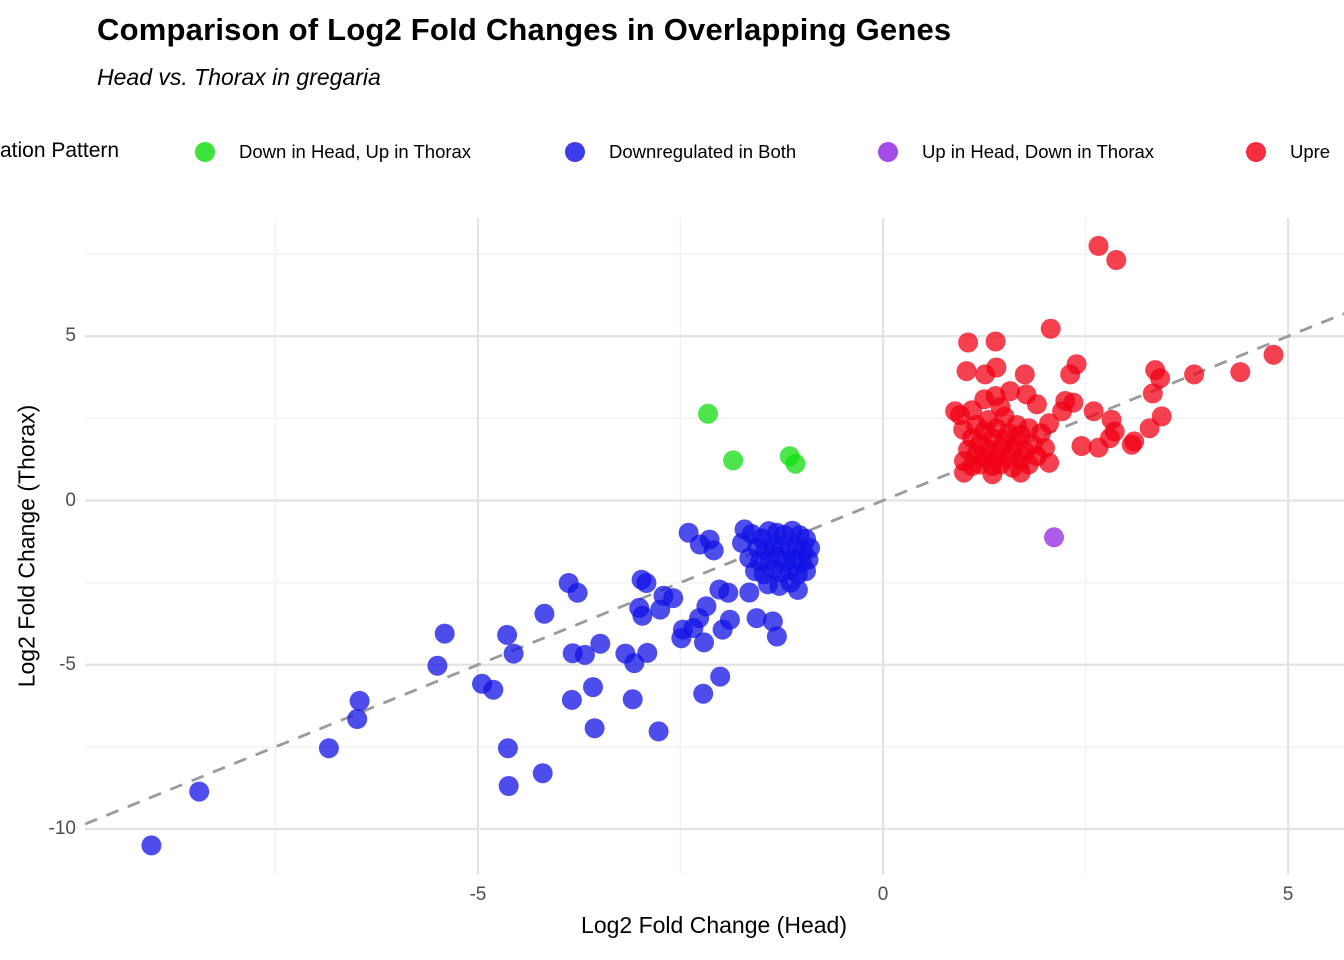 This screenshot has width=1344, height=960. I want to click on series-upre, so click(1114, 360).